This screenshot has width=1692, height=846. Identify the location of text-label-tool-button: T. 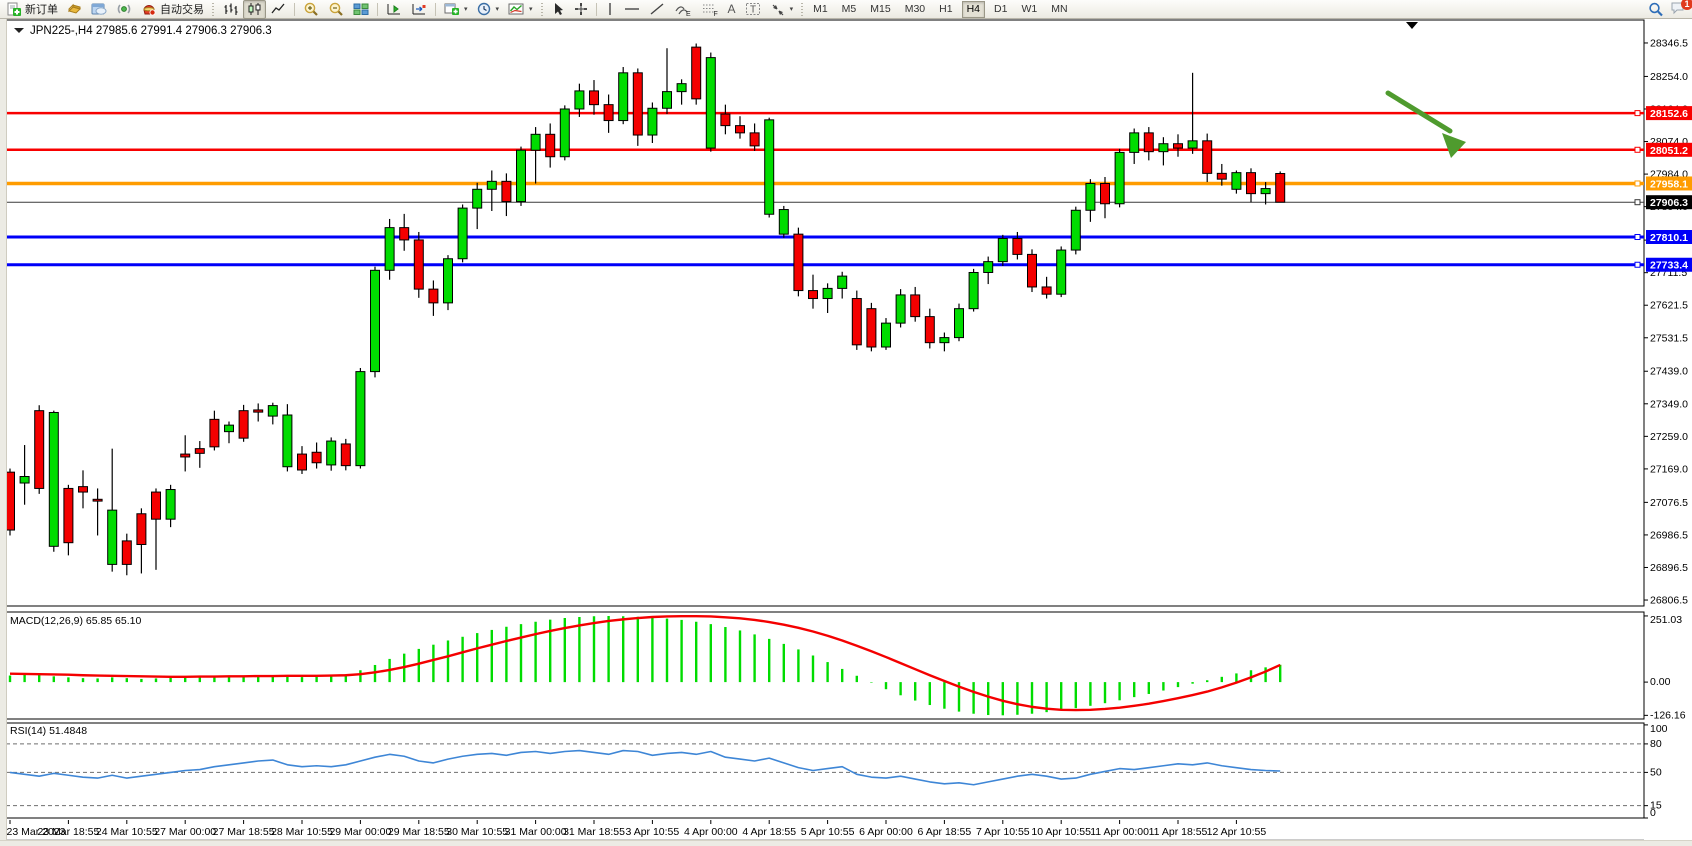
(753, 9).